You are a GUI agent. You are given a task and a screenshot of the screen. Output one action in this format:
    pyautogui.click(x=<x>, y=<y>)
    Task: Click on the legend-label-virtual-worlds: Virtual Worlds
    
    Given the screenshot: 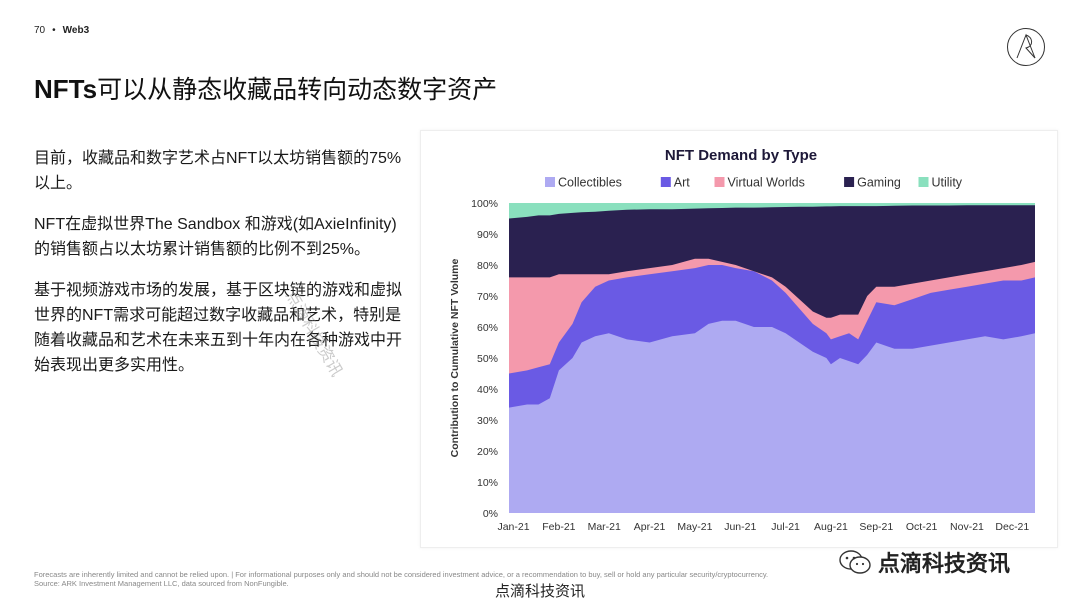 What is the action you would take?
    pyautogui.click(x=766, y=183)
    